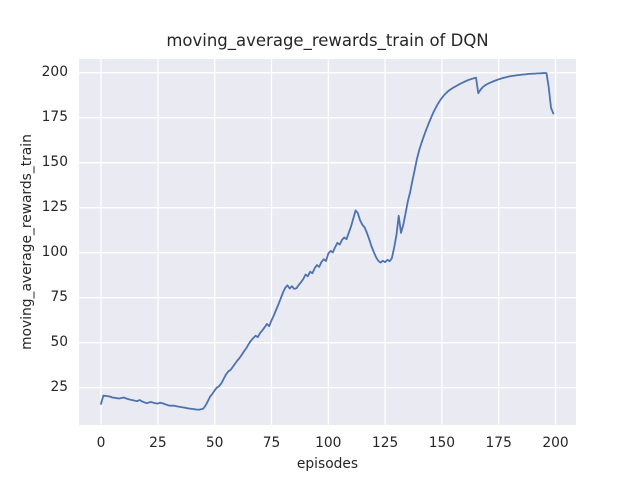  I want to click on x-tick-label: 175, so click(498, 443).